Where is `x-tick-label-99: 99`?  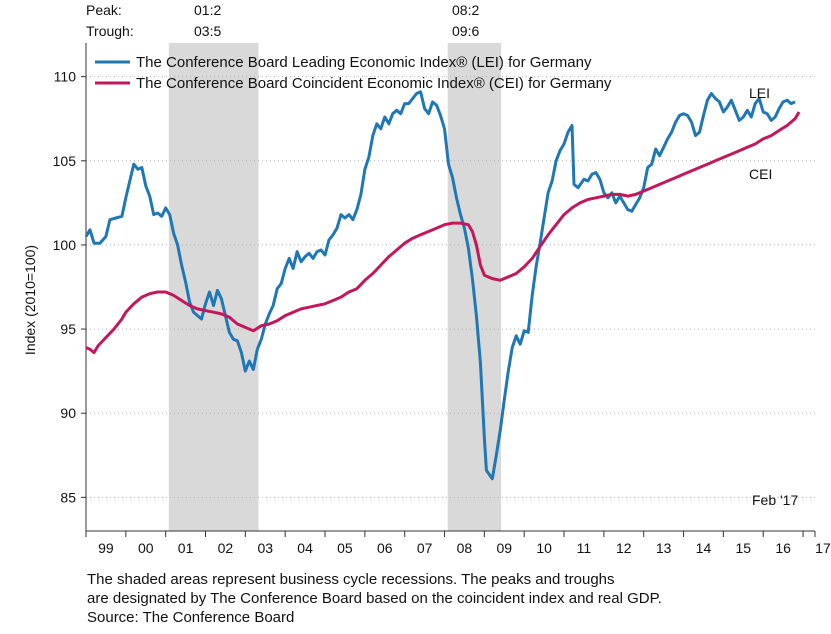 x-tick-label-99: 99 is located at coordinates (106, 548).